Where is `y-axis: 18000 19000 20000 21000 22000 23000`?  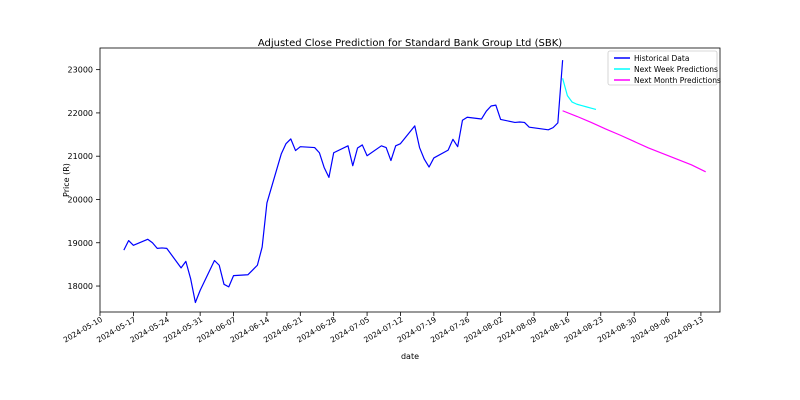
y-axis: 18000 19000 20000 21000 22000 23000 is located at coordinates (84, 178).